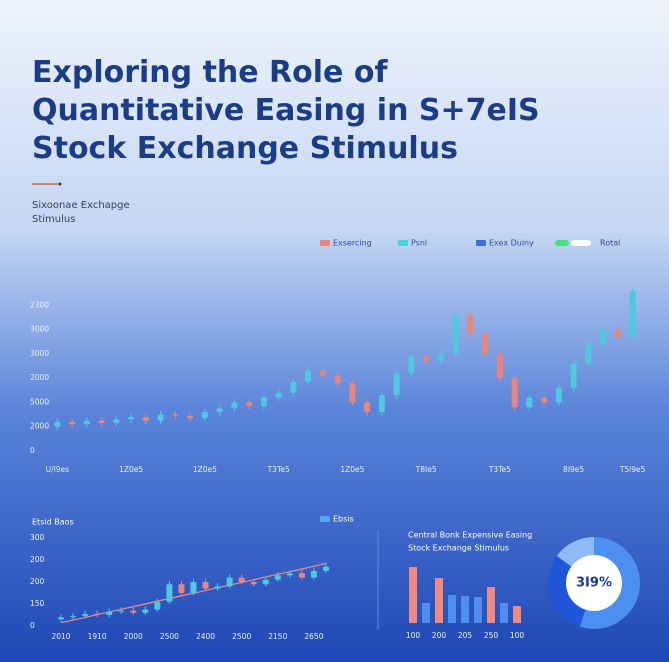 The width and height of the screenshot is (669, 662). I want to click on x-tick-label: T8Ie5, so click(426, 469).